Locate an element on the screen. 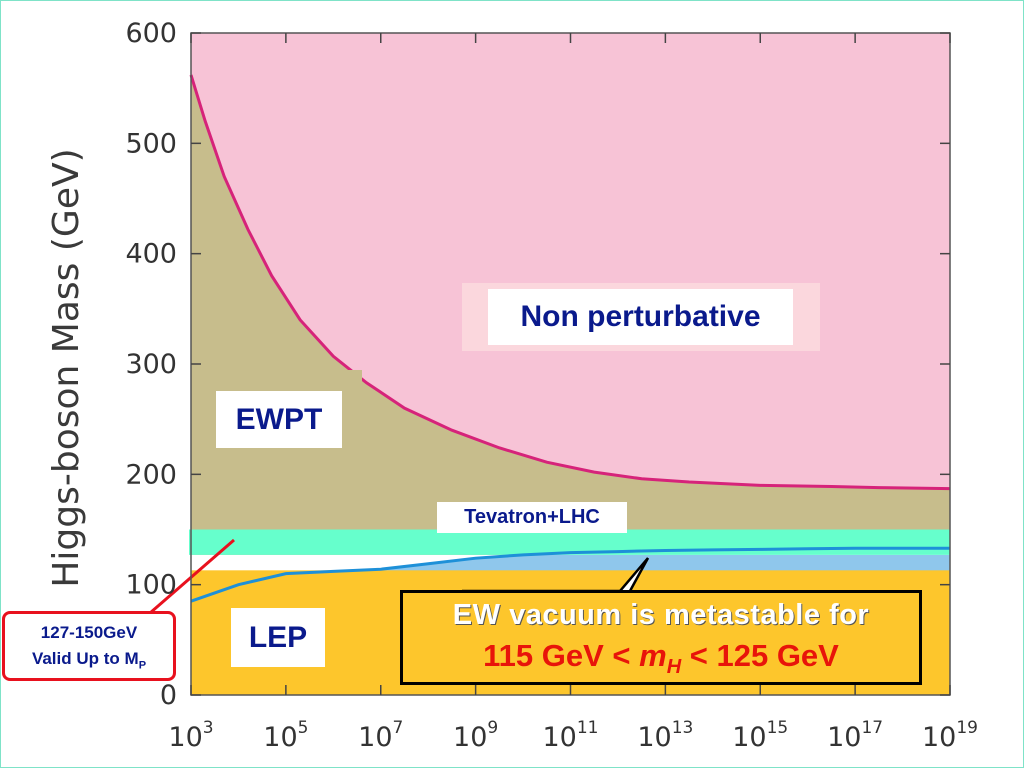  x-tick-exponent: 7 is located at coordinates (398, 728).